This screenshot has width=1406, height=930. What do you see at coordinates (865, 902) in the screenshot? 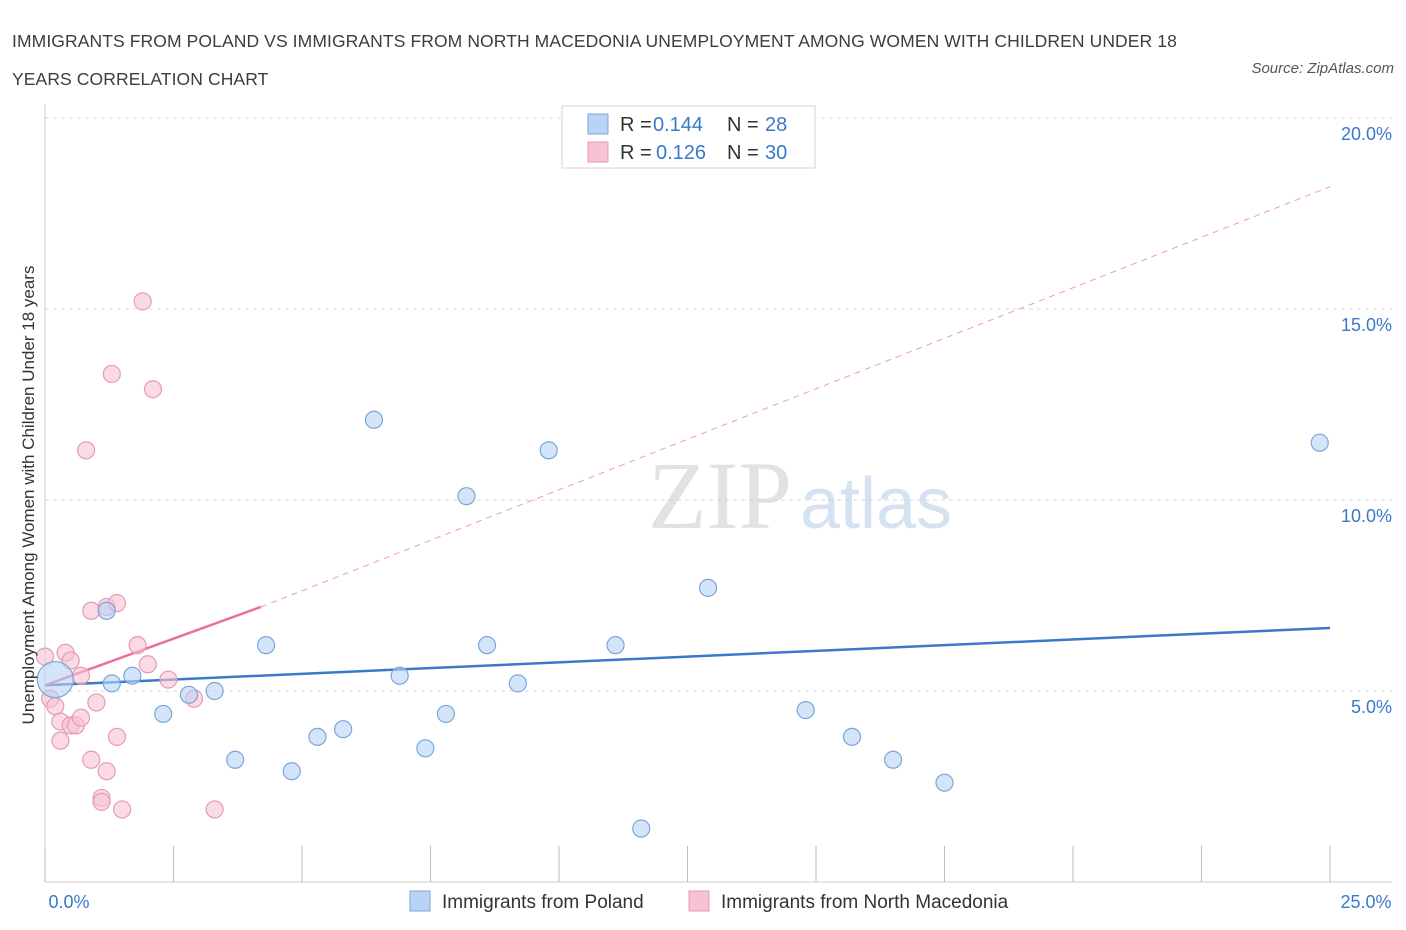
I see `series-legend-label-macedonia: Immigrants from North Macedonia` at bounding box center [865, 902].